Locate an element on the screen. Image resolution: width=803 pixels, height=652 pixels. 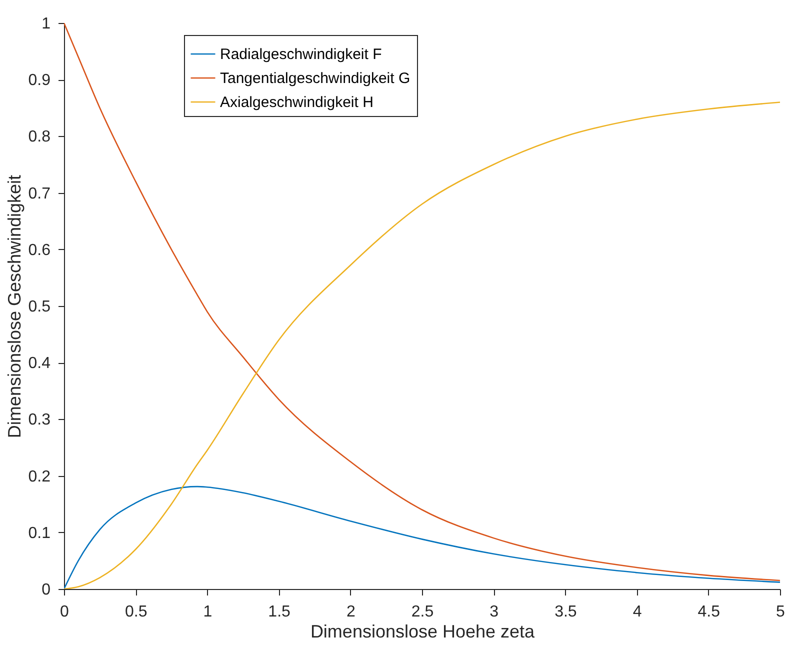
x-tick-label: 0.5 is located at coordinates (136, 612).